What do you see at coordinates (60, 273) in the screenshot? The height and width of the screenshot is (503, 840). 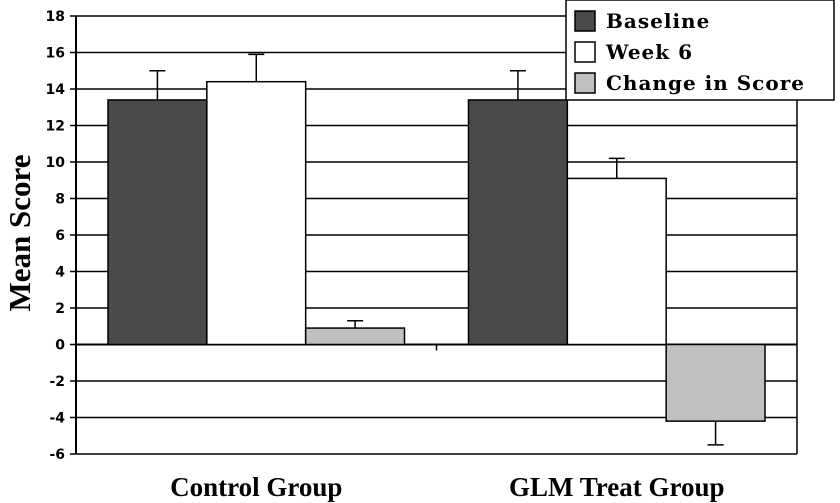 I see `y-tick-label: 4` at bounding box center [60, 273].